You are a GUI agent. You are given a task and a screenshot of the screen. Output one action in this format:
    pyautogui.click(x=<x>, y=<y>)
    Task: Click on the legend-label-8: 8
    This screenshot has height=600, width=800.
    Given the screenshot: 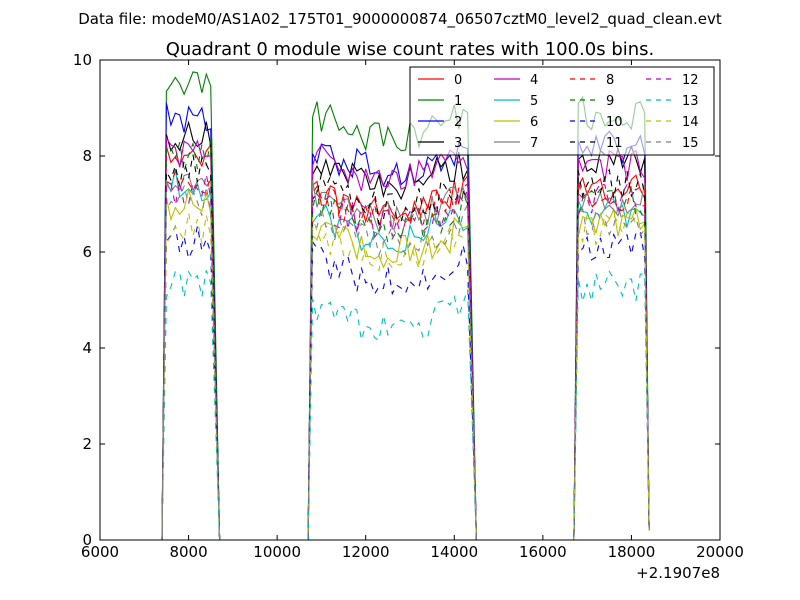 What is the action you would take?
    pyautogui.click(x=610, y=80)
    